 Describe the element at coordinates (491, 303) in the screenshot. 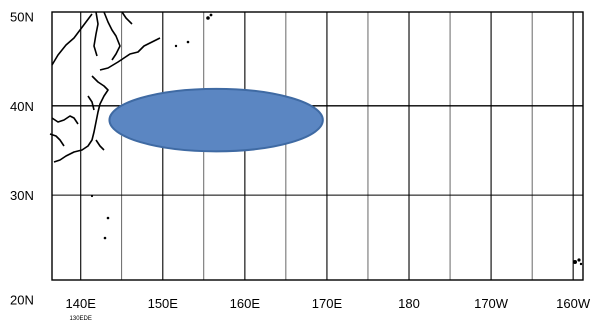

I see `longitude-label: 170W` at that location.